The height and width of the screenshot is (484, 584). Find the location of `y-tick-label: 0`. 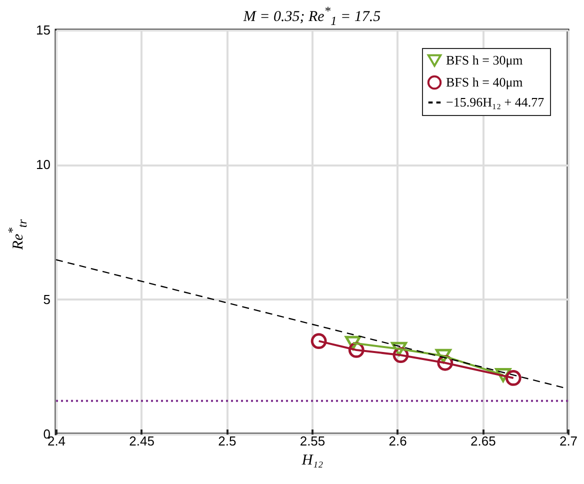

y-tick-label: 0 is located at coordinates (46, 434).